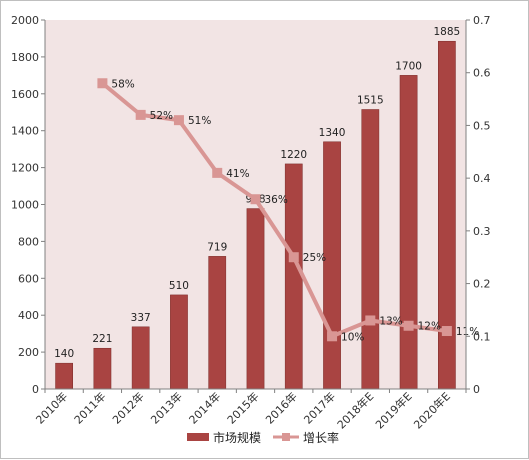  What do you see at coordinates (242, 407) in the screenshot?
I see `x-axis-category-label: 2015年` at bounding box center [242, 407].